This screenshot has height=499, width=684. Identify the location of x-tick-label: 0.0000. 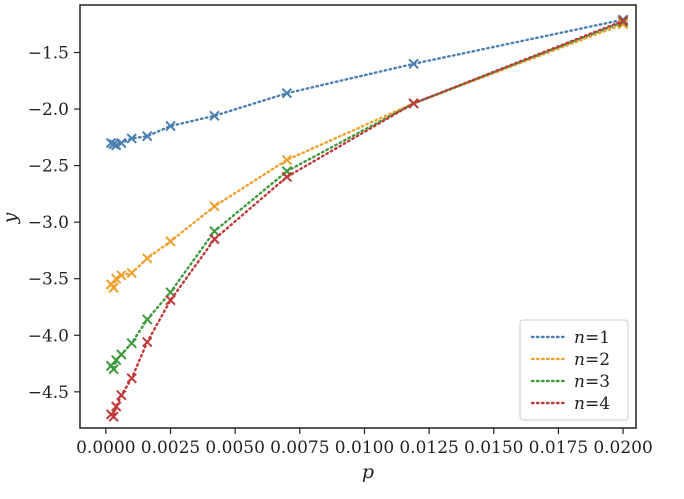
(105, 448).